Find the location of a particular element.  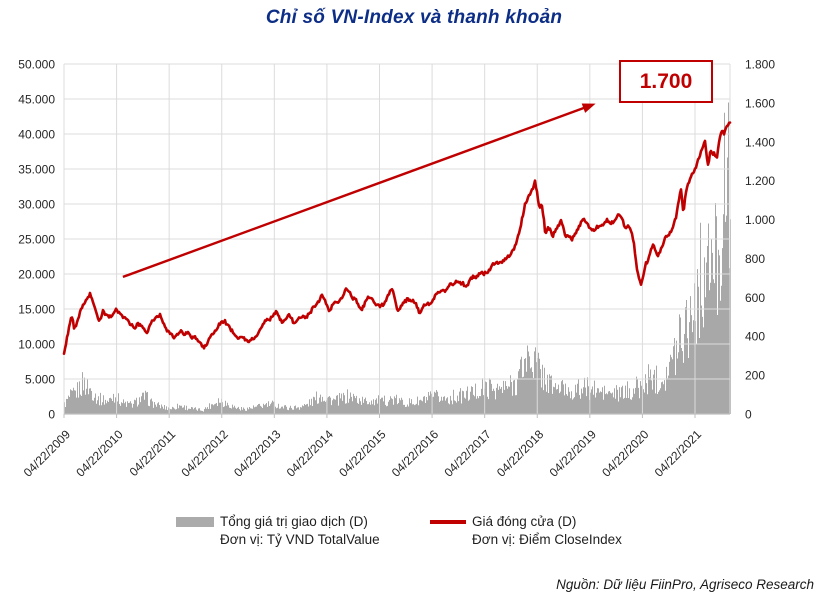

y-right-tick-label: 200 is located at coordinates (755, 376).